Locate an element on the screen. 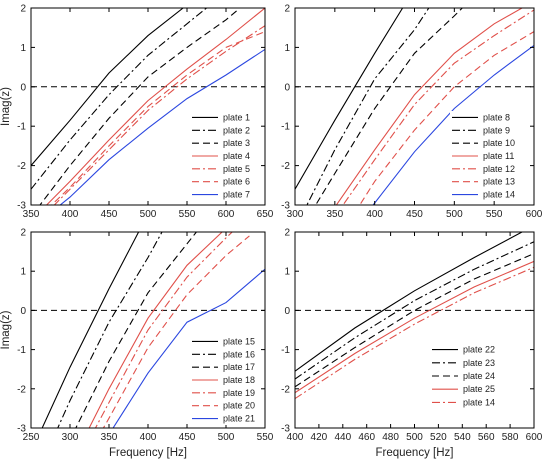 This screenshot has width=550, height=469. x-tick-label: 440 is located at coordinates (342, 437).